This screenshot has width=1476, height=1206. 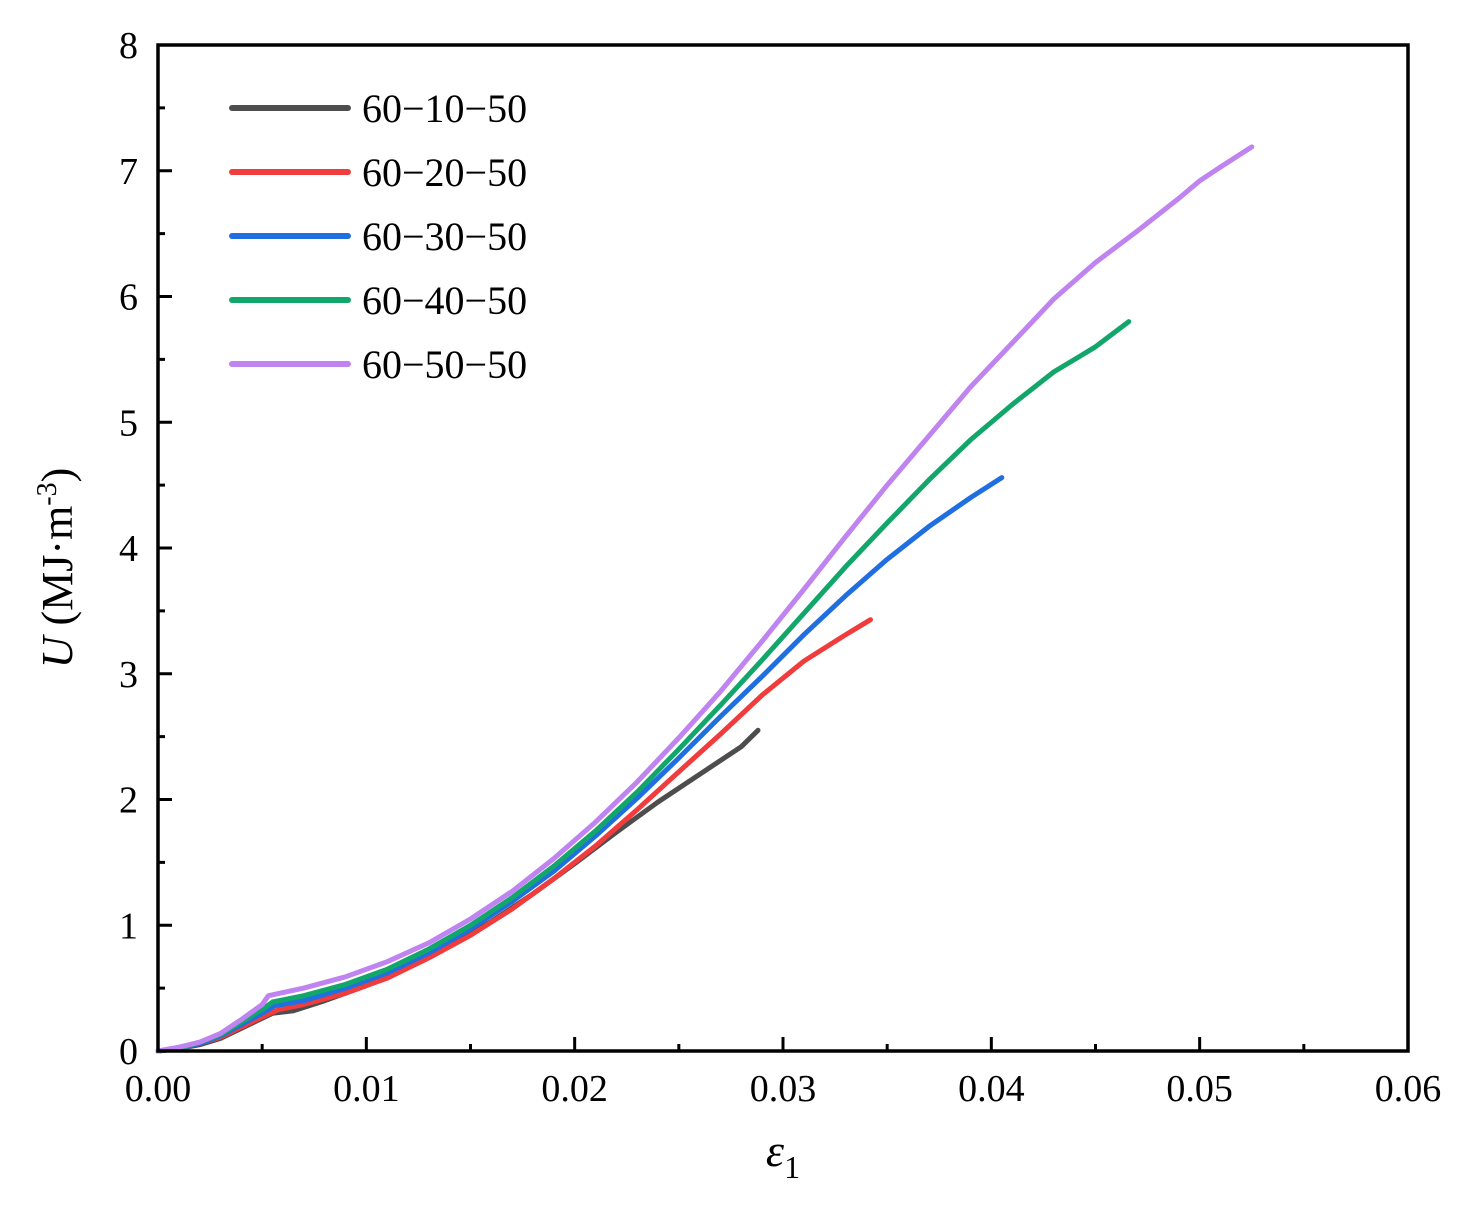 I want to click on y-tick-label: 5, so click(x=128, y=423).